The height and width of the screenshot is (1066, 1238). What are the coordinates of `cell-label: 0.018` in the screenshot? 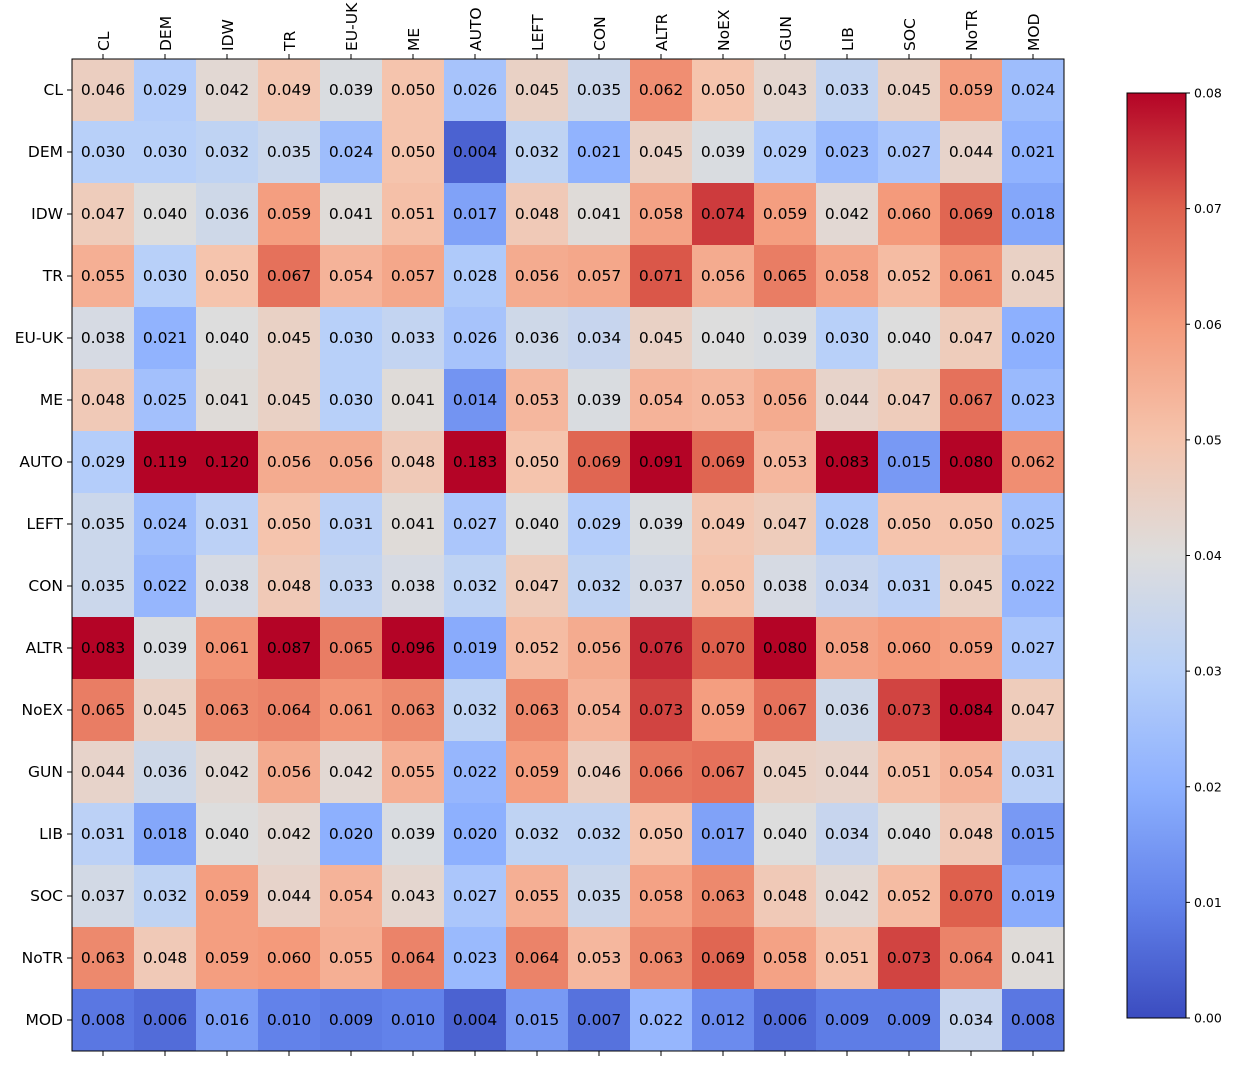 It's located at (165, 834).